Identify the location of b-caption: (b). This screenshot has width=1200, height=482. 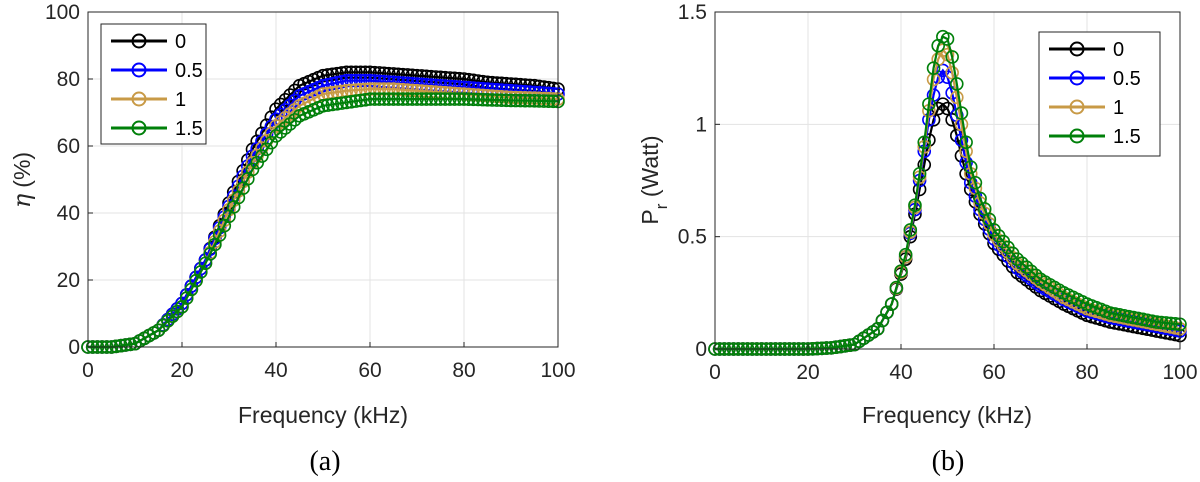
(948, 461).